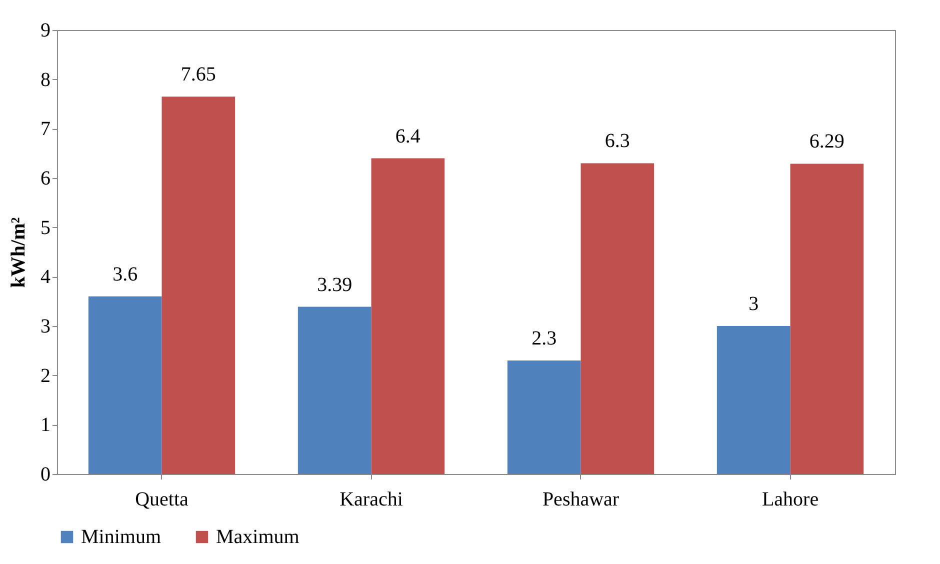  What do you see at coordinates (162, 499) in the screenshot?
I see `x-tick-label: Quetta` at bounding box center [162, 499].